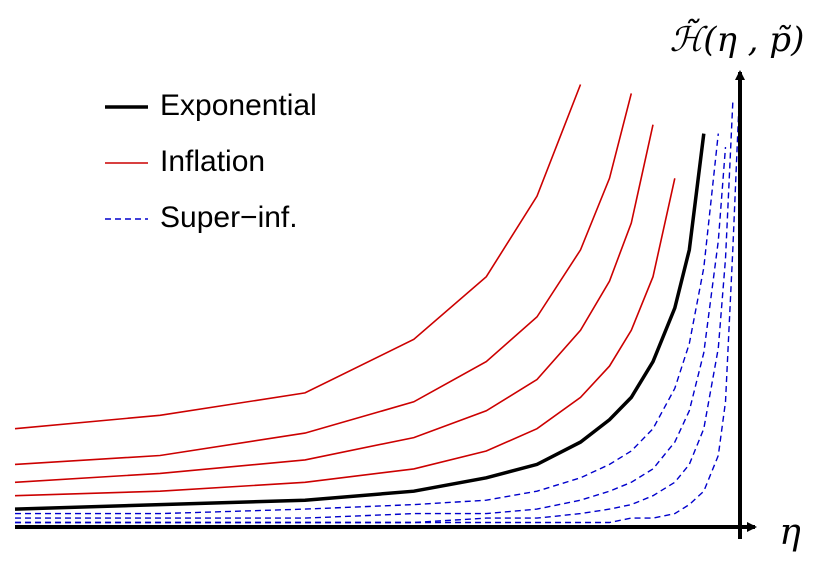 Image resolution: width=833 pixels, height=562 pixels. Describe the element at coordinates (238, 105) in the screenshot. I see `legend-label: Exponential` at that location.